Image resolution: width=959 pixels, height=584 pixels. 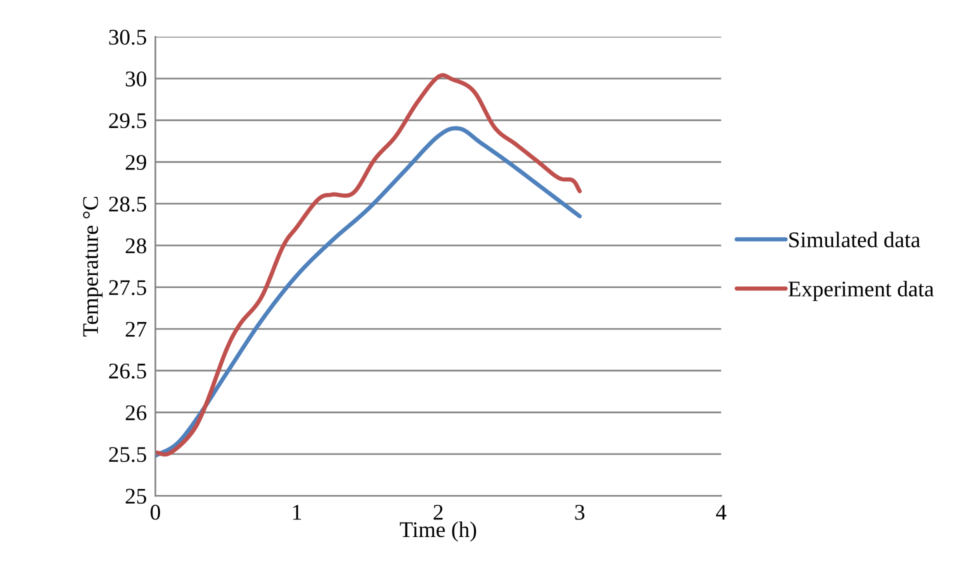 What do you see at coordinates (127, 120) in the screenshot?
I see `y-tick-label: 29.5` at bounding box center [127, 120].